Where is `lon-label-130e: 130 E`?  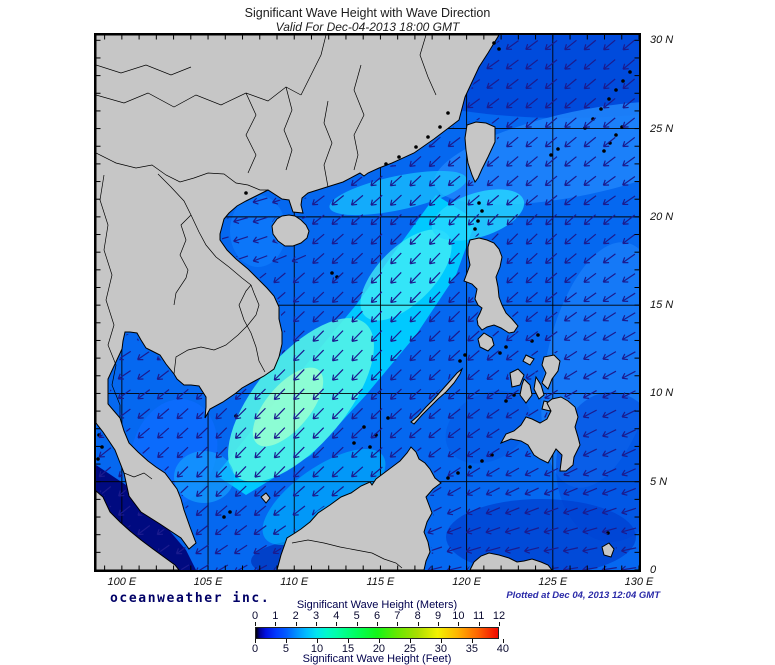
lon-label-130e: 130 E is located at coordinates (639, 582).